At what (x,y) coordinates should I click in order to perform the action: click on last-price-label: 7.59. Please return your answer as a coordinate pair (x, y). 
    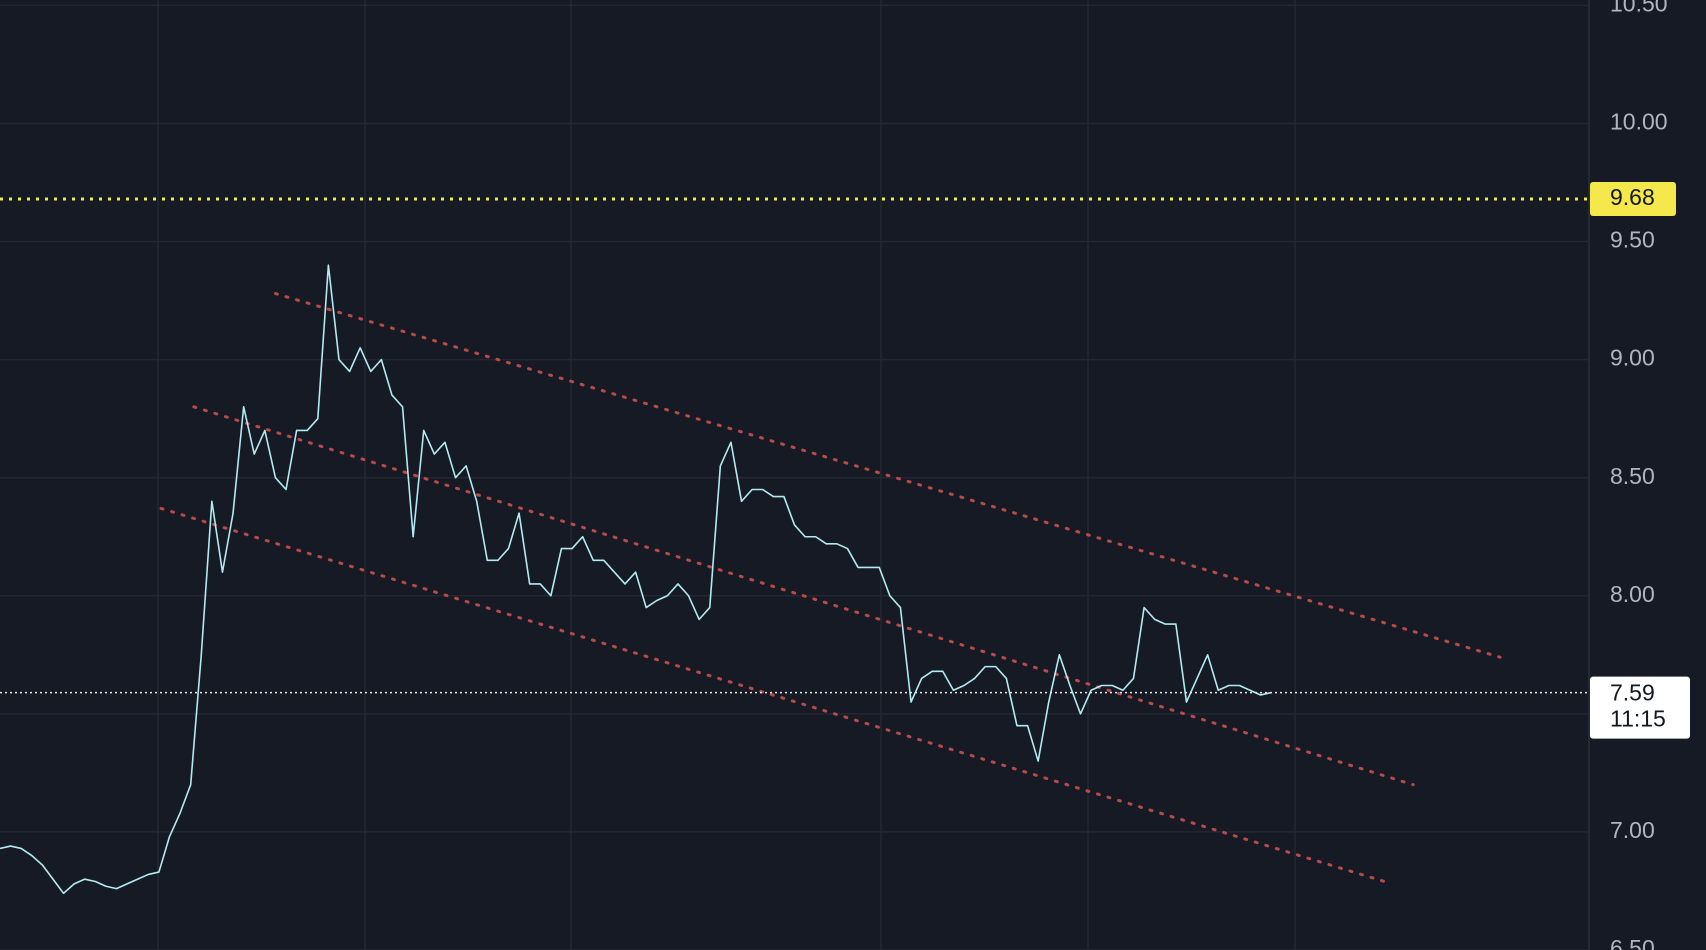
    Looking at the image, I should click on (1632, 693).